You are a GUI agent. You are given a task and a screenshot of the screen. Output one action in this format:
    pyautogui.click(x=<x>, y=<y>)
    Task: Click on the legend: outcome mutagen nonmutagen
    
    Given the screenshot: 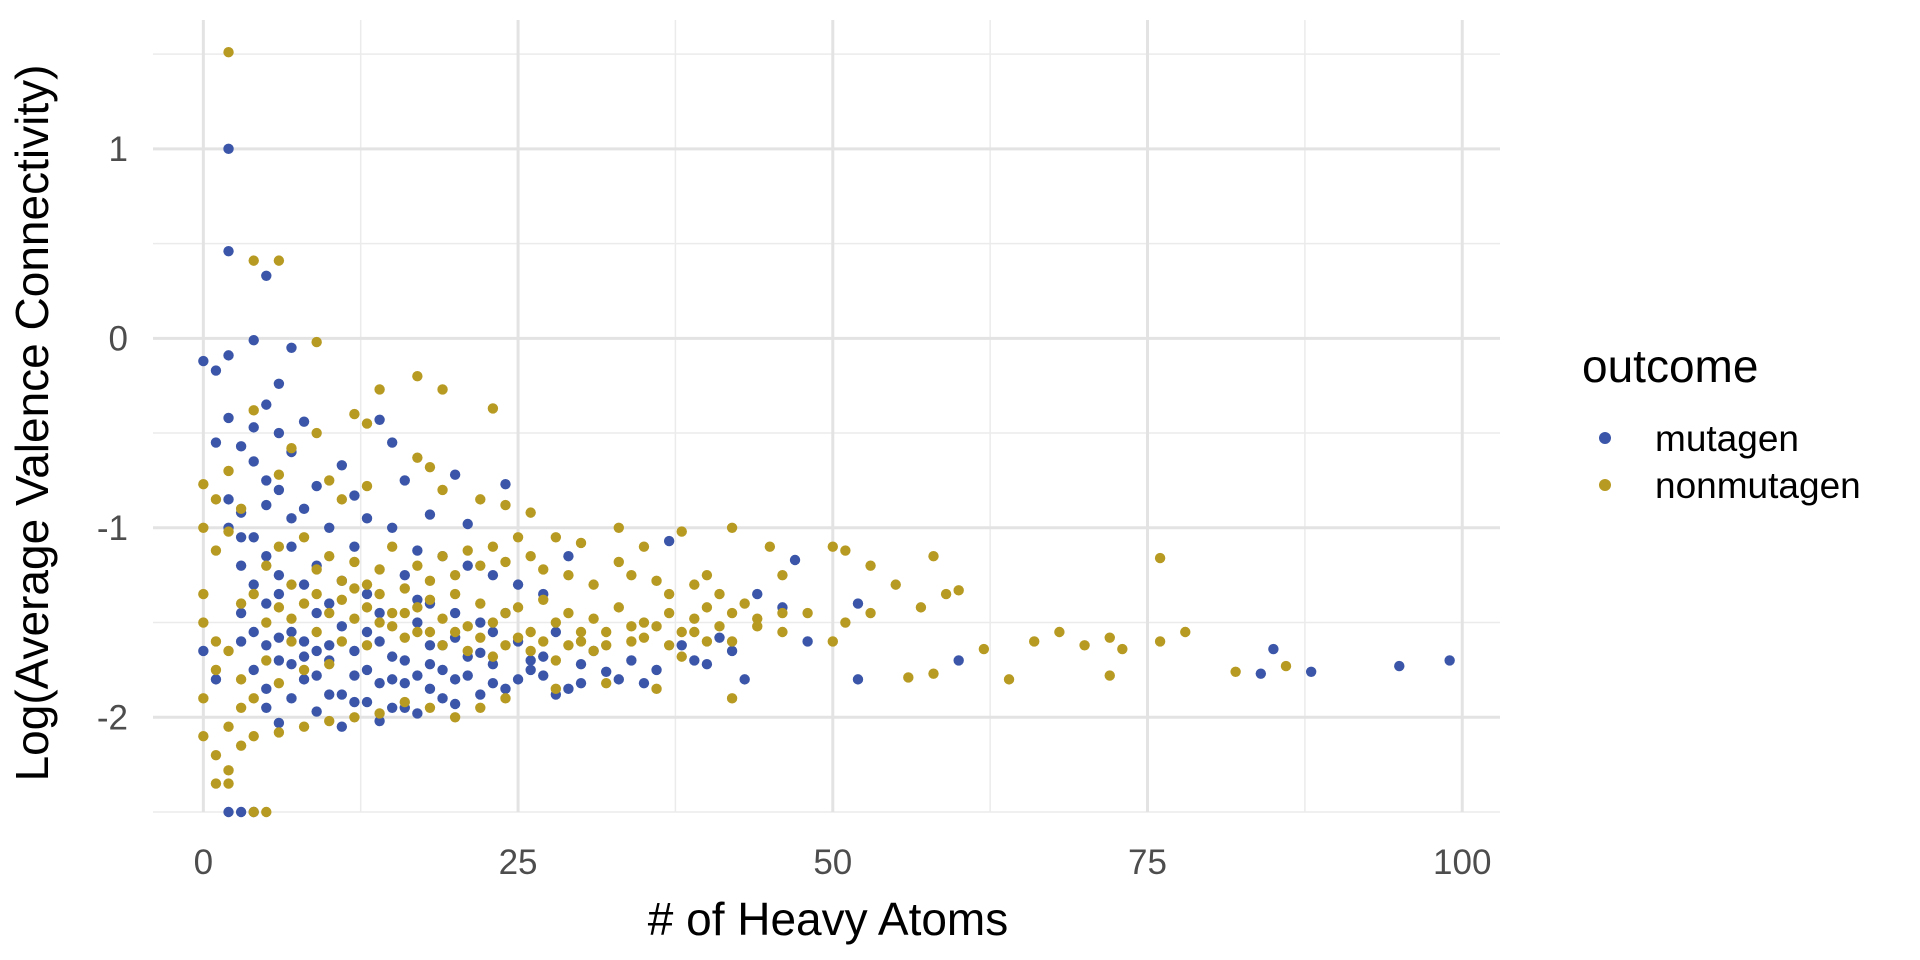 What is the action you would take?
    pyautogui.click(x=1721, y=423)
    